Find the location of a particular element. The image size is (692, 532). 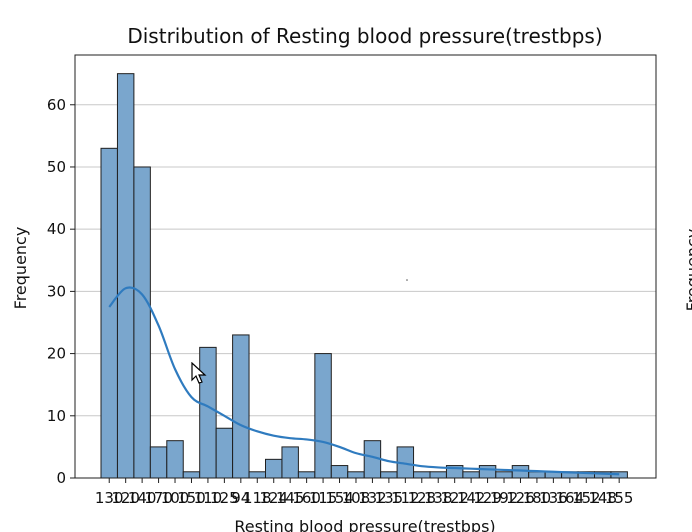

x-tick-label: 100 is located at coordinates (175, 498).